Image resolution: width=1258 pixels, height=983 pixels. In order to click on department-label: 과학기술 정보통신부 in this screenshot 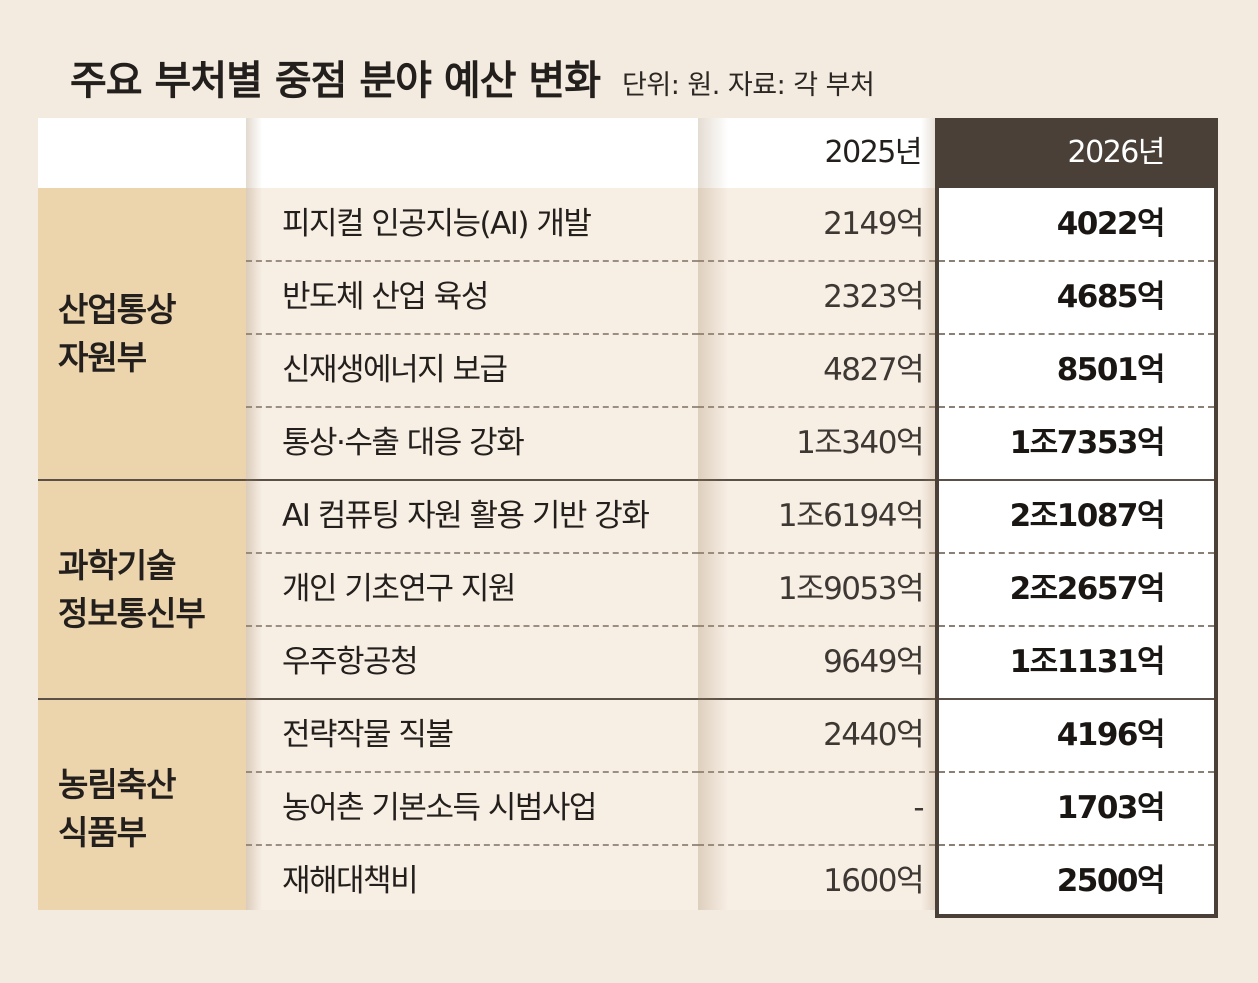, I will do `click(132, 589)`.